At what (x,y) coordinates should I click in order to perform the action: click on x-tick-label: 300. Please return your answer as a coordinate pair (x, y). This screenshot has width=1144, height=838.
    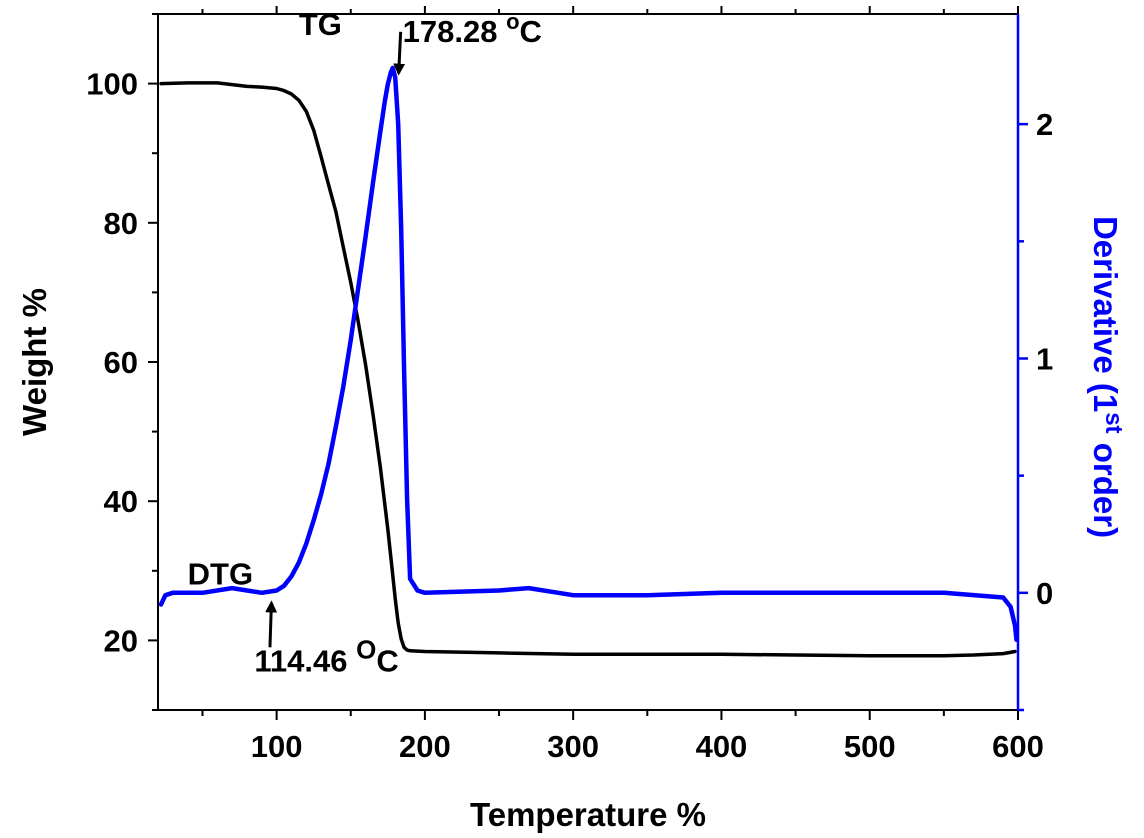
    Looking at the image, I should click on (573, 746).